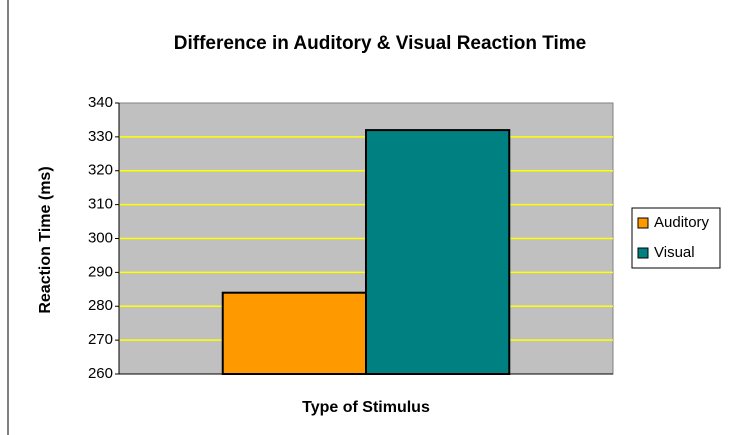  What do you see at coordinates (100, 170) in the screenshot?
I see `y-tick-label: 320` at bounding box center [100, 170].